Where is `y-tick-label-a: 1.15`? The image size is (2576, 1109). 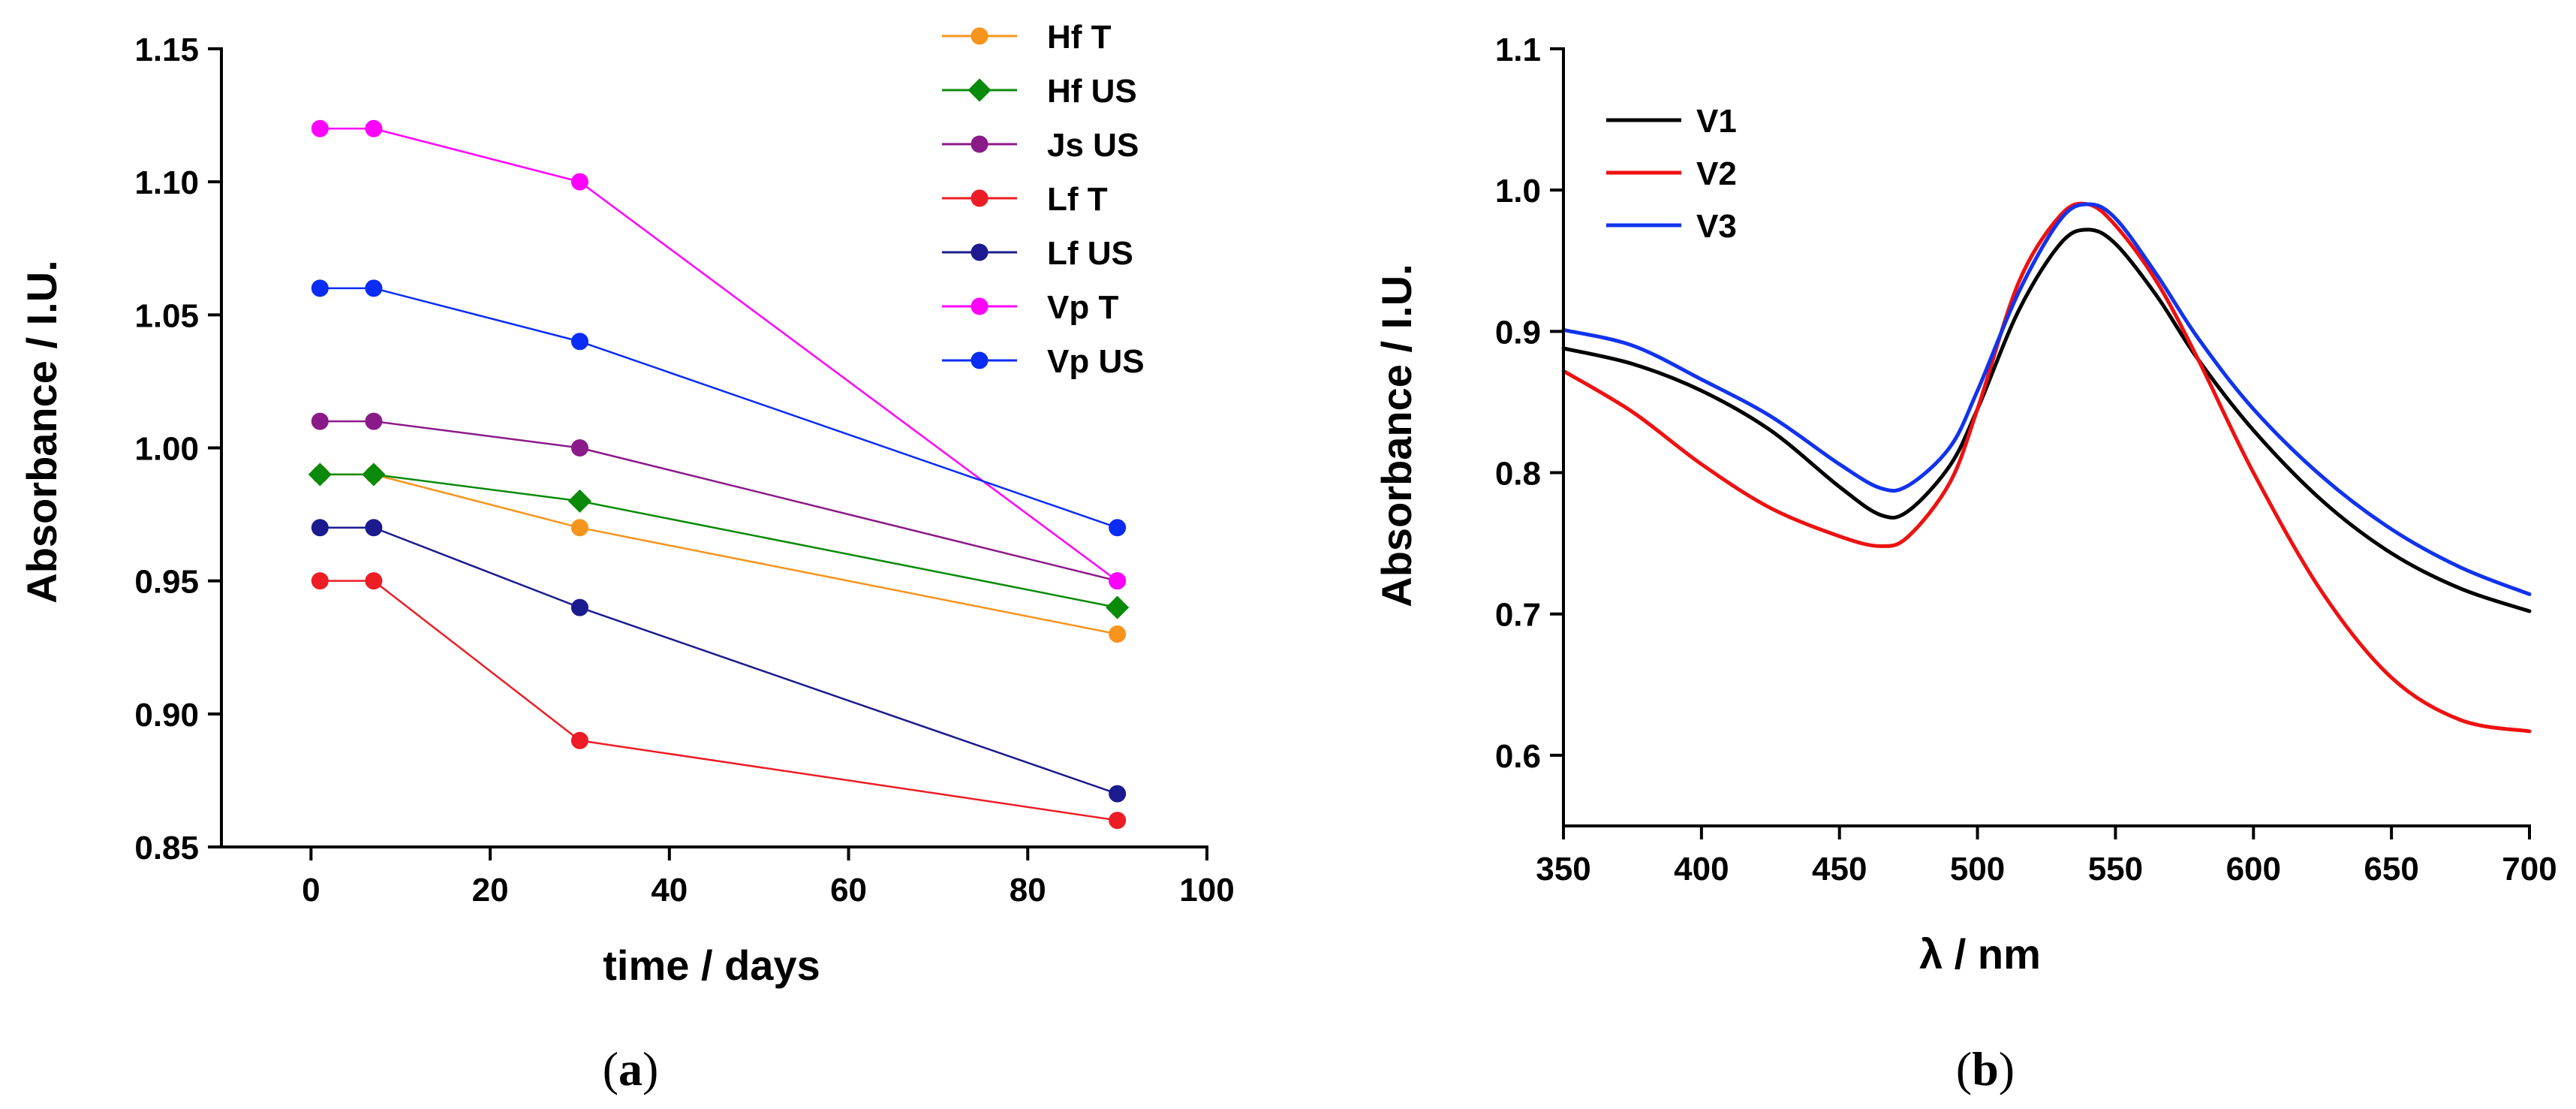 y-tick-label-a: 1.15 is located at coordinates (166, 50).